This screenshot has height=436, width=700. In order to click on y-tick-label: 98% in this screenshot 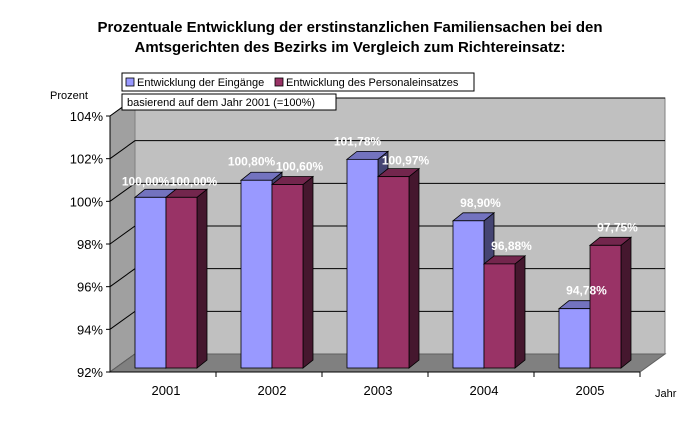, I will do `click(90, 244)`.